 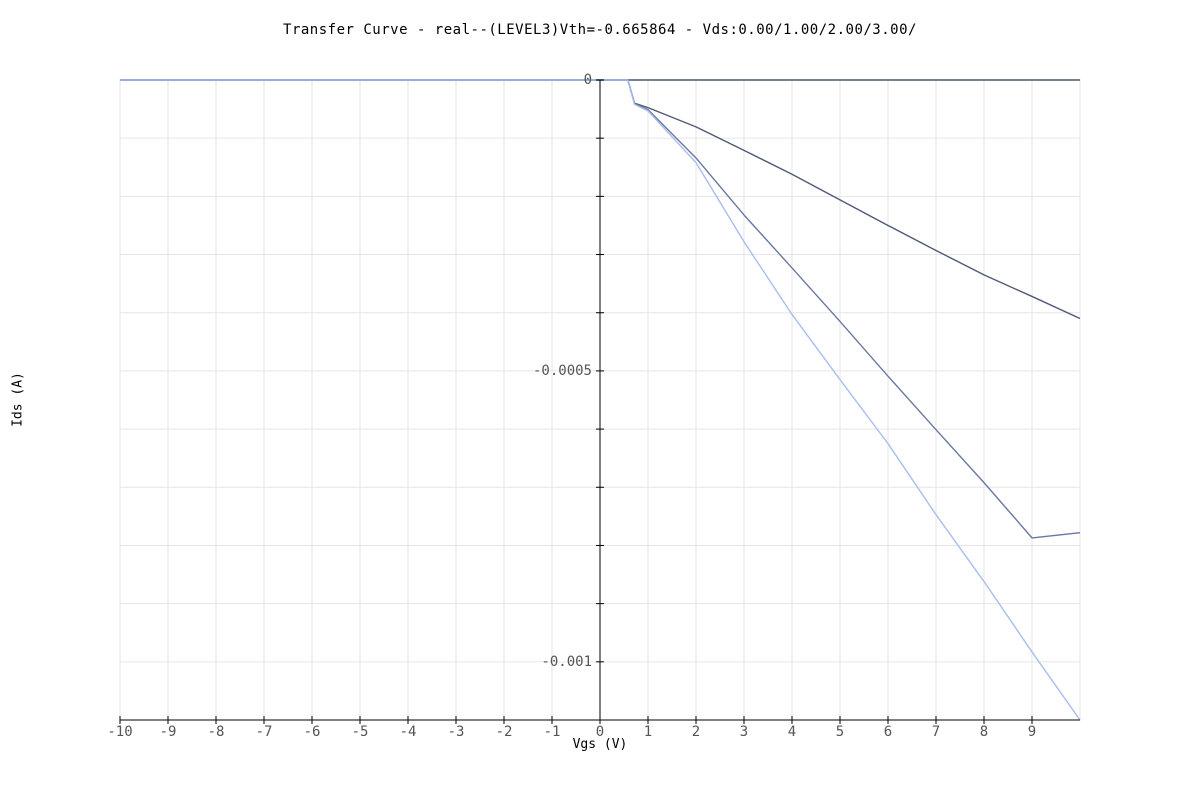 What do you see at coordinates (600, 744) in the screenshot?
I see `x-axis-label: Vgs (V)` at bounding box center [600, 744].